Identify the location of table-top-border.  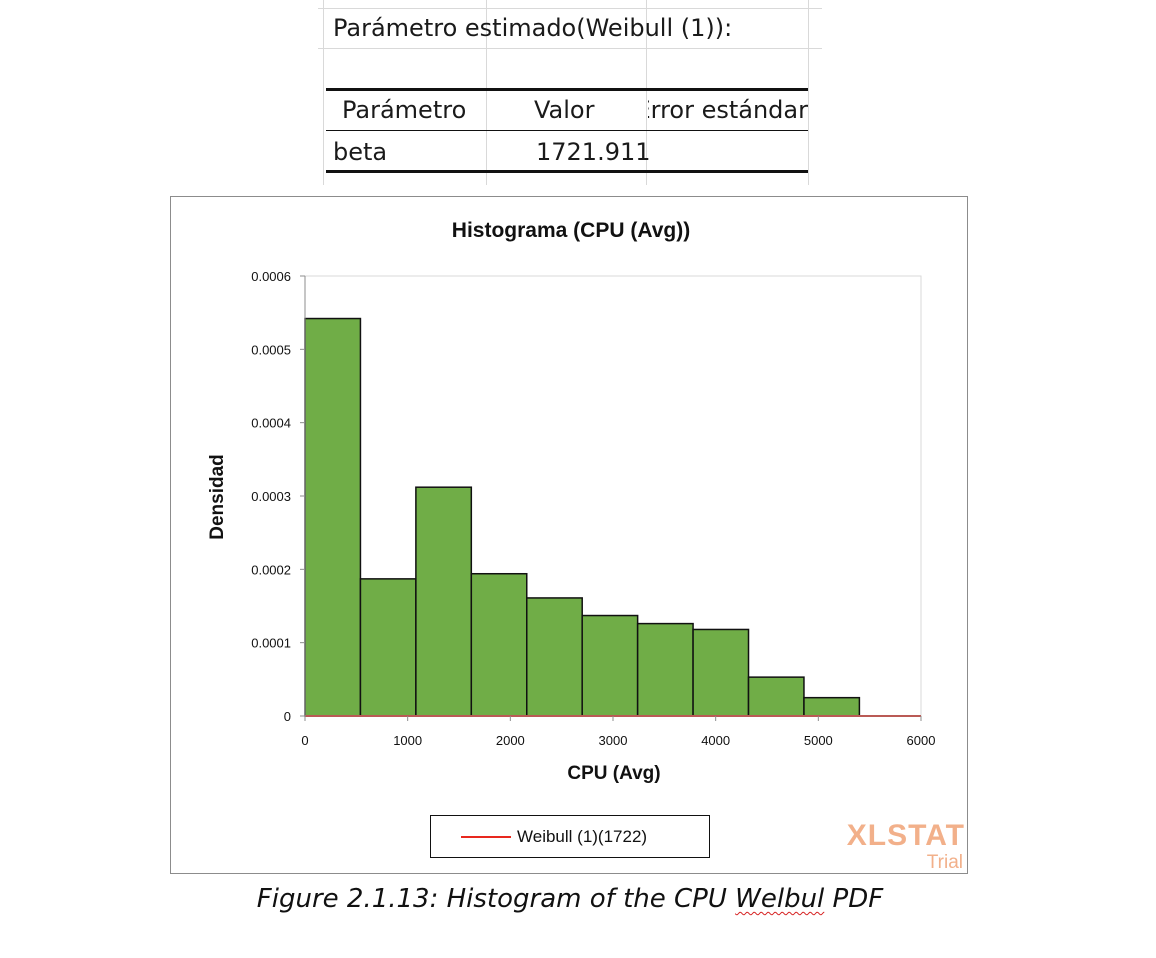
(567, 89).